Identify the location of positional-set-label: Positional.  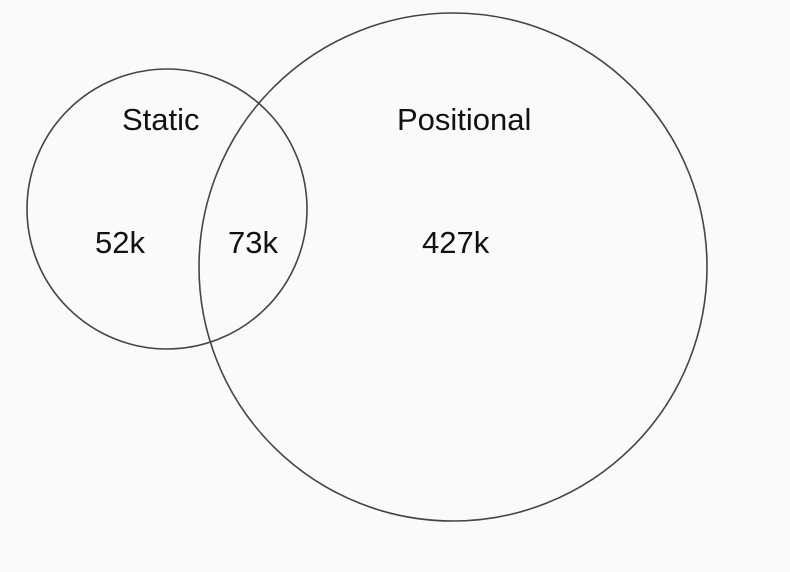
(464, 119).